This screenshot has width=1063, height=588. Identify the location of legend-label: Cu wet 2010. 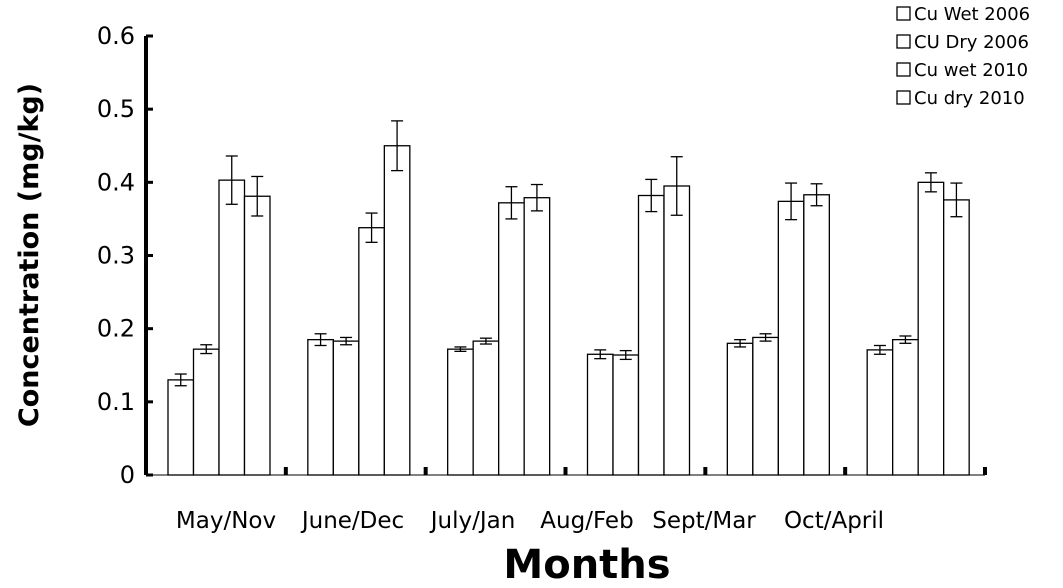
(971, 70).